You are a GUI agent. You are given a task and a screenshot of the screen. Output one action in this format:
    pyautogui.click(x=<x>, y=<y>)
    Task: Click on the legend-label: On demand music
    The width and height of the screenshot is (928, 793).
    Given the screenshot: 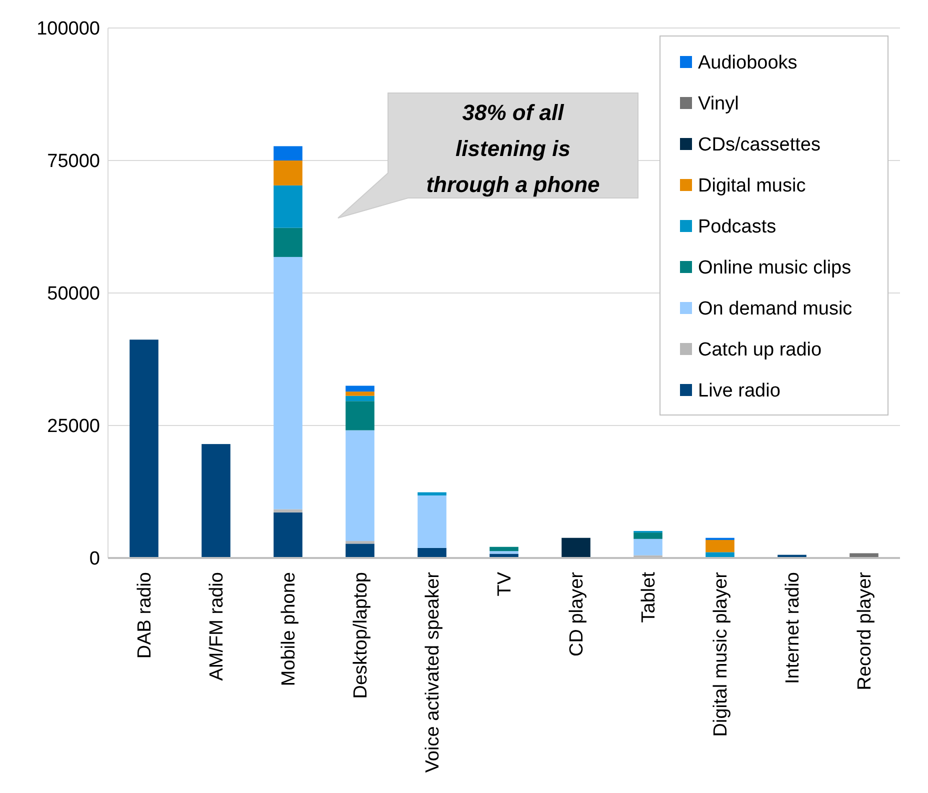 What is the action you would take?
    pyautogui.click(x=775, y=309)
    